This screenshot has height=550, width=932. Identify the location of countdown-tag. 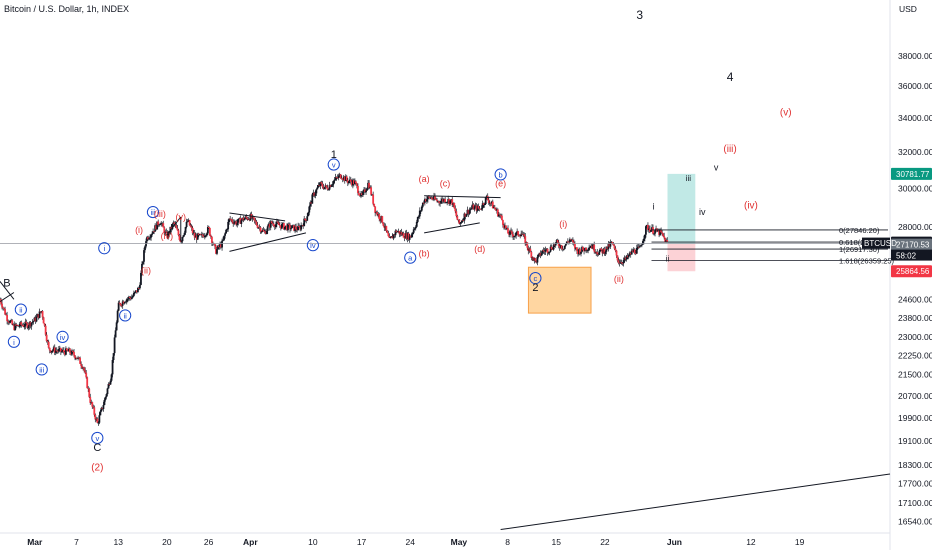
(911, 255).